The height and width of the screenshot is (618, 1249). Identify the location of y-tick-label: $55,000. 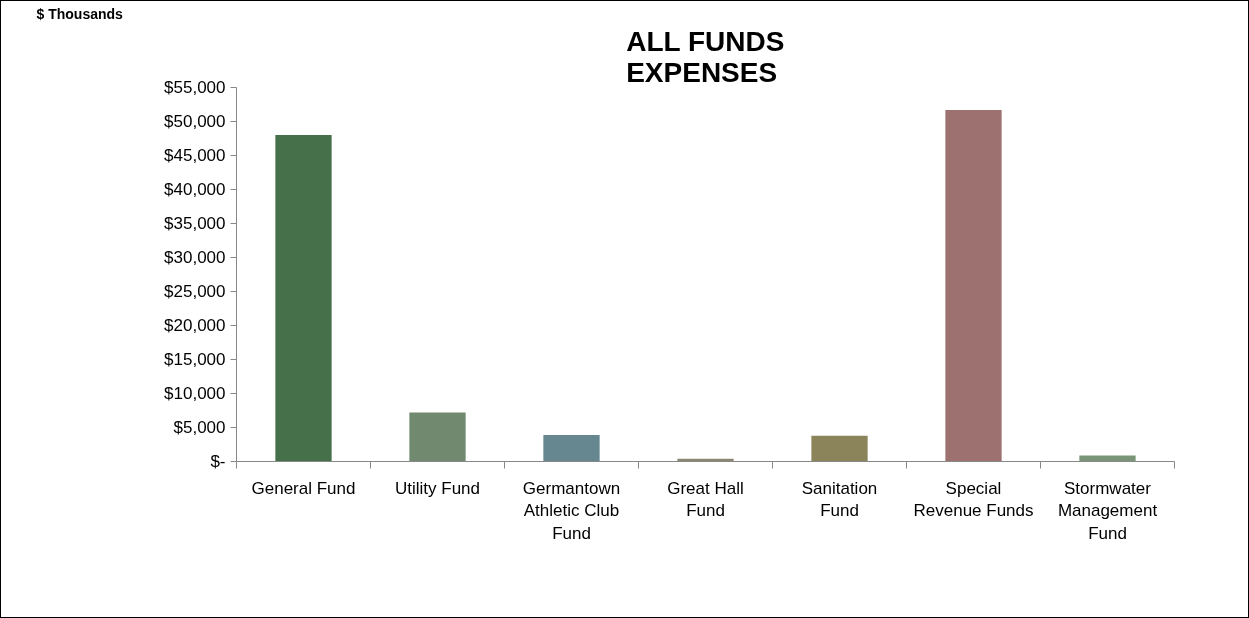
(195, 87).